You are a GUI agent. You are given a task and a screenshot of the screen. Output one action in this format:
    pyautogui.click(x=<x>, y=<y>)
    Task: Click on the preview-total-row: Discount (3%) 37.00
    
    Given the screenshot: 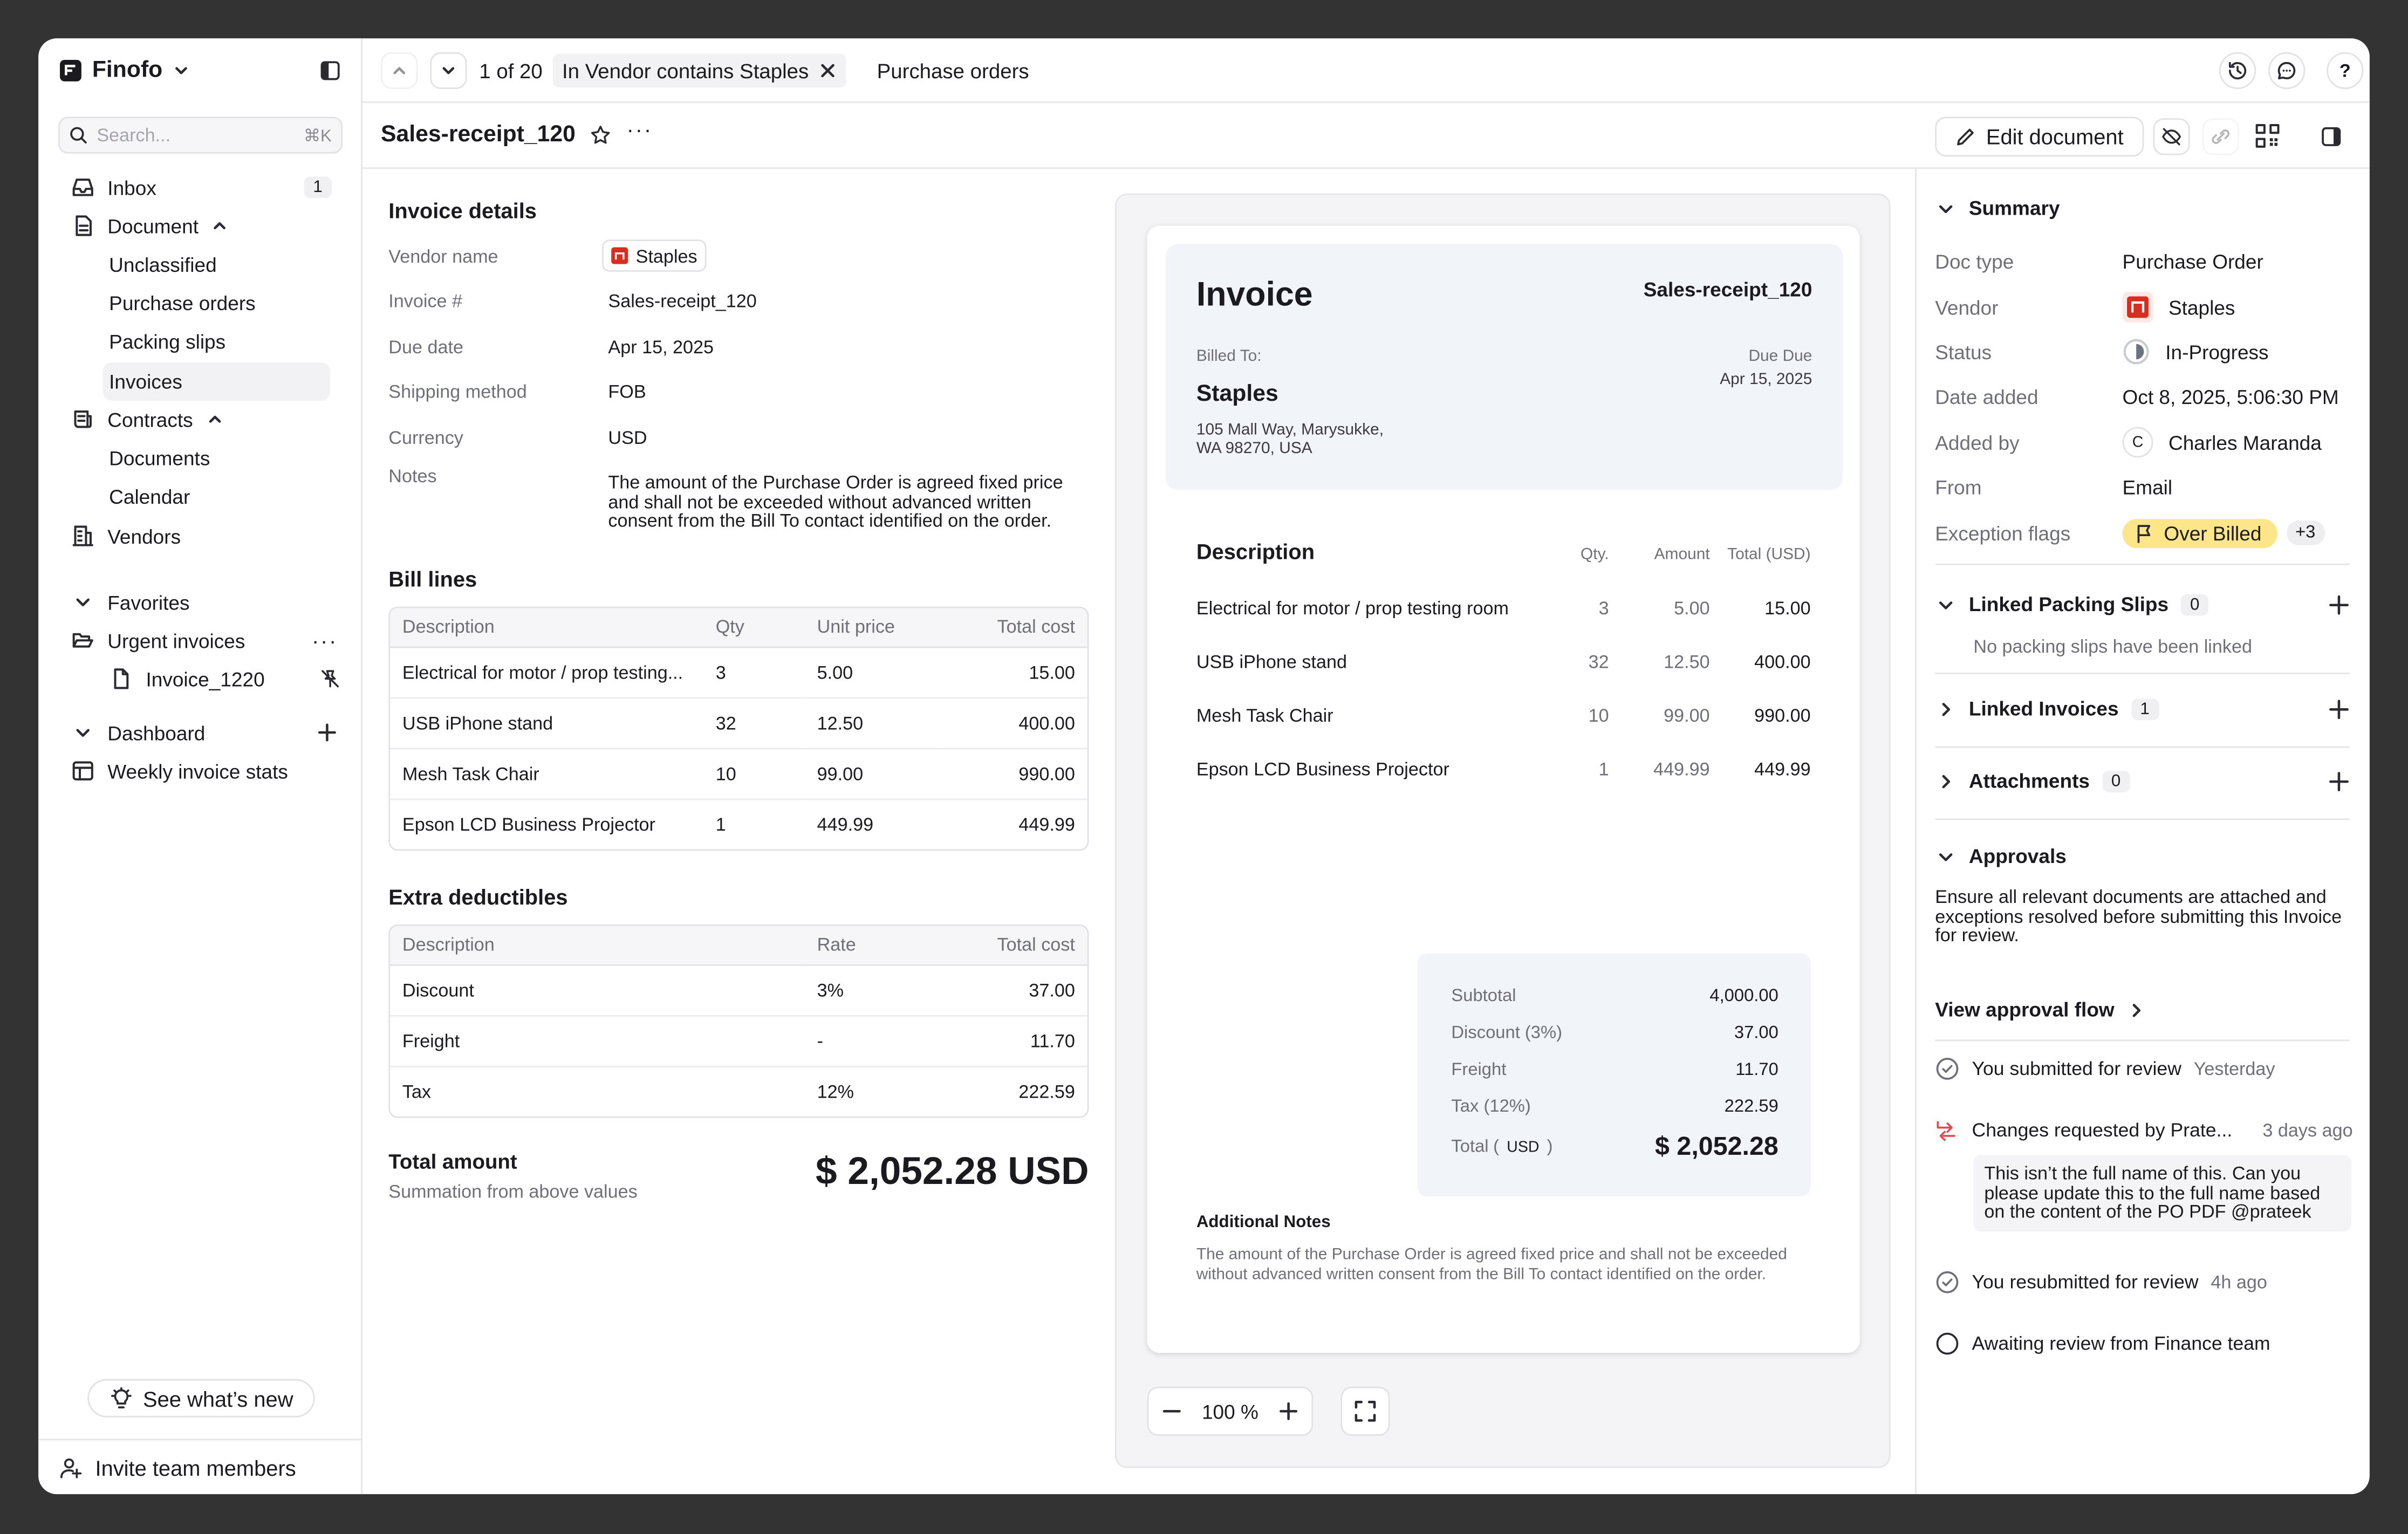 What is the action you would take?
    pyautogui.click(x=1615, y=1033)
    